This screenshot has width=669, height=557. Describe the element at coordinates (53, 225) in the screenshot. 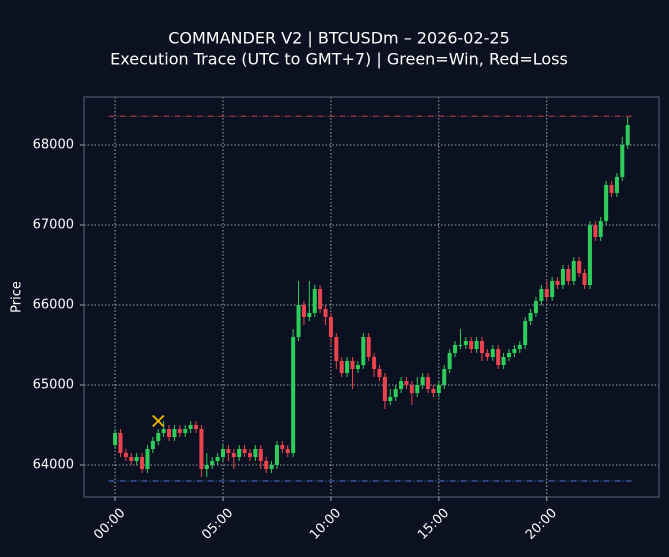

I see `y-tick-label: 67000` at that location.